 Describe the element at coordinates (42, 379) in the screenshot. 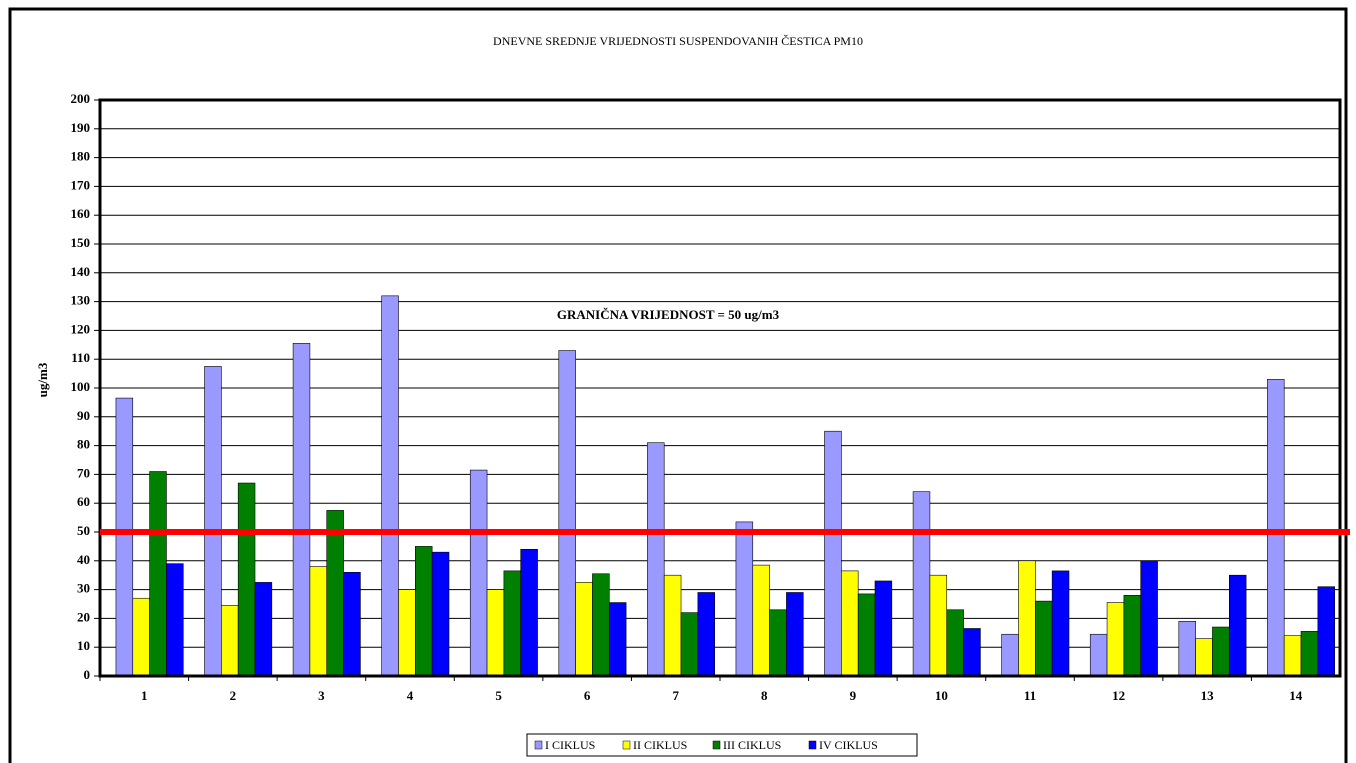

I see `y-axis-label: ug/m3` at that location.